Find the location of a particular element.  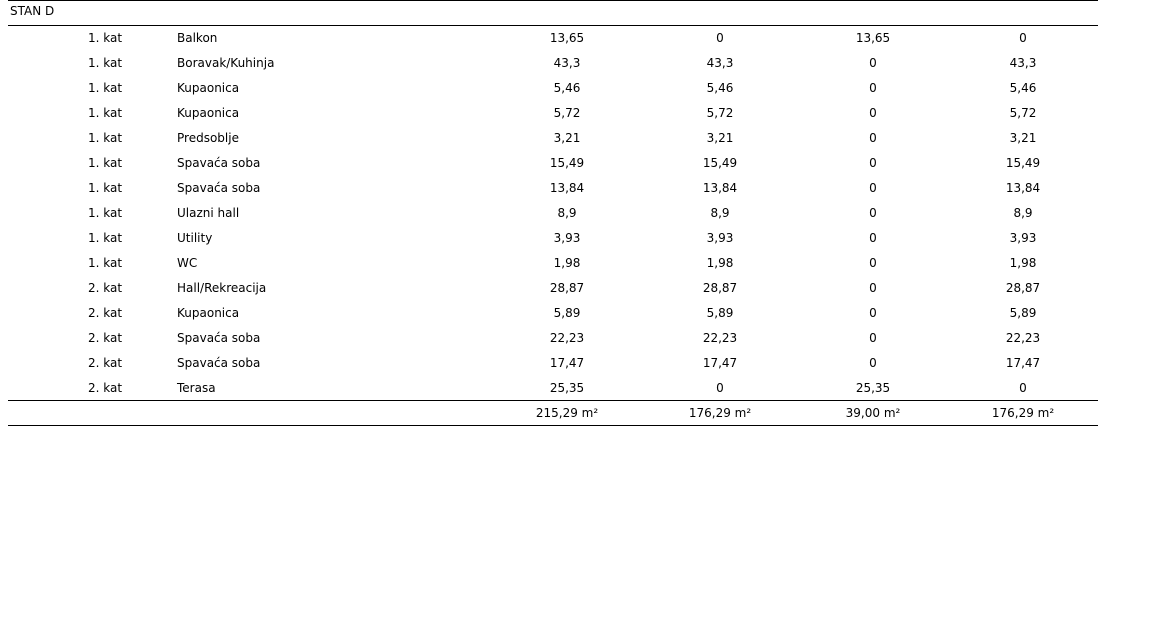

cell-area-total: 1,98 is located at coordinates (567, 263).